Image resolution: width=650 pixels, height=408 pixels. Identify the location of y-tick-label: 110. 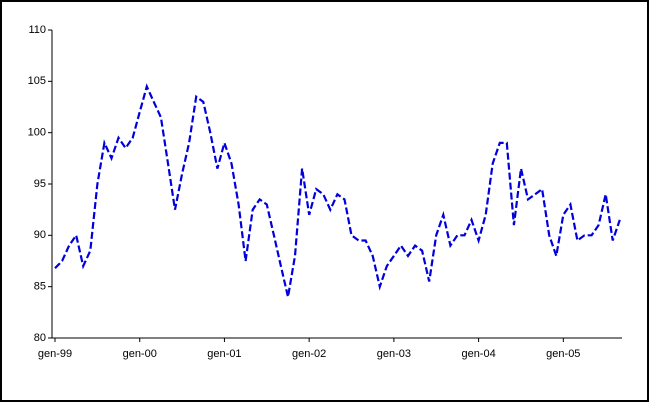
(37, 30).